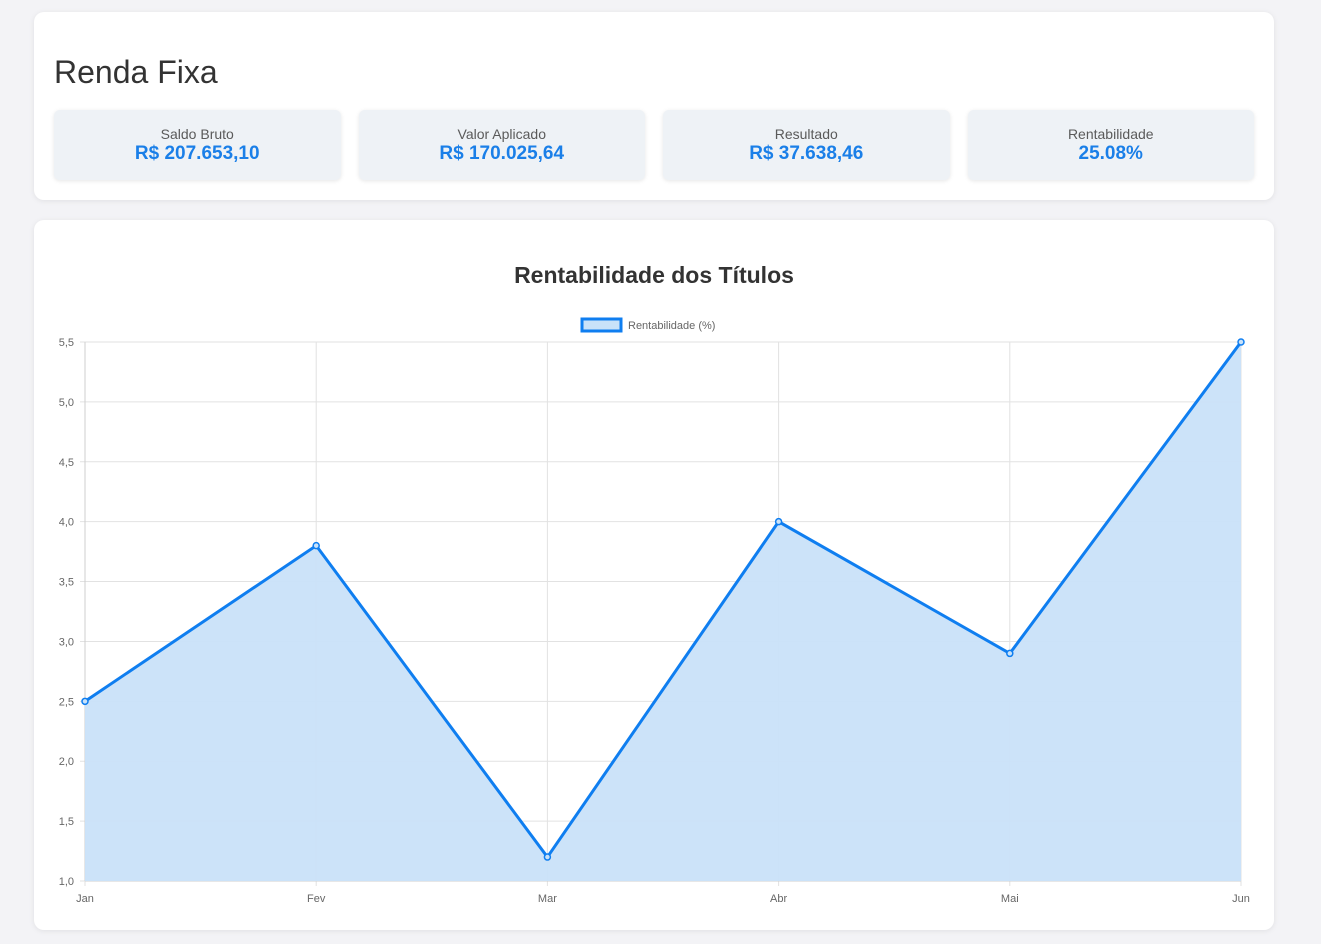 The height and width of the screenshot is (944, 1321). I want to click on stat-label: Valor Aplicado, so click(501, 134).